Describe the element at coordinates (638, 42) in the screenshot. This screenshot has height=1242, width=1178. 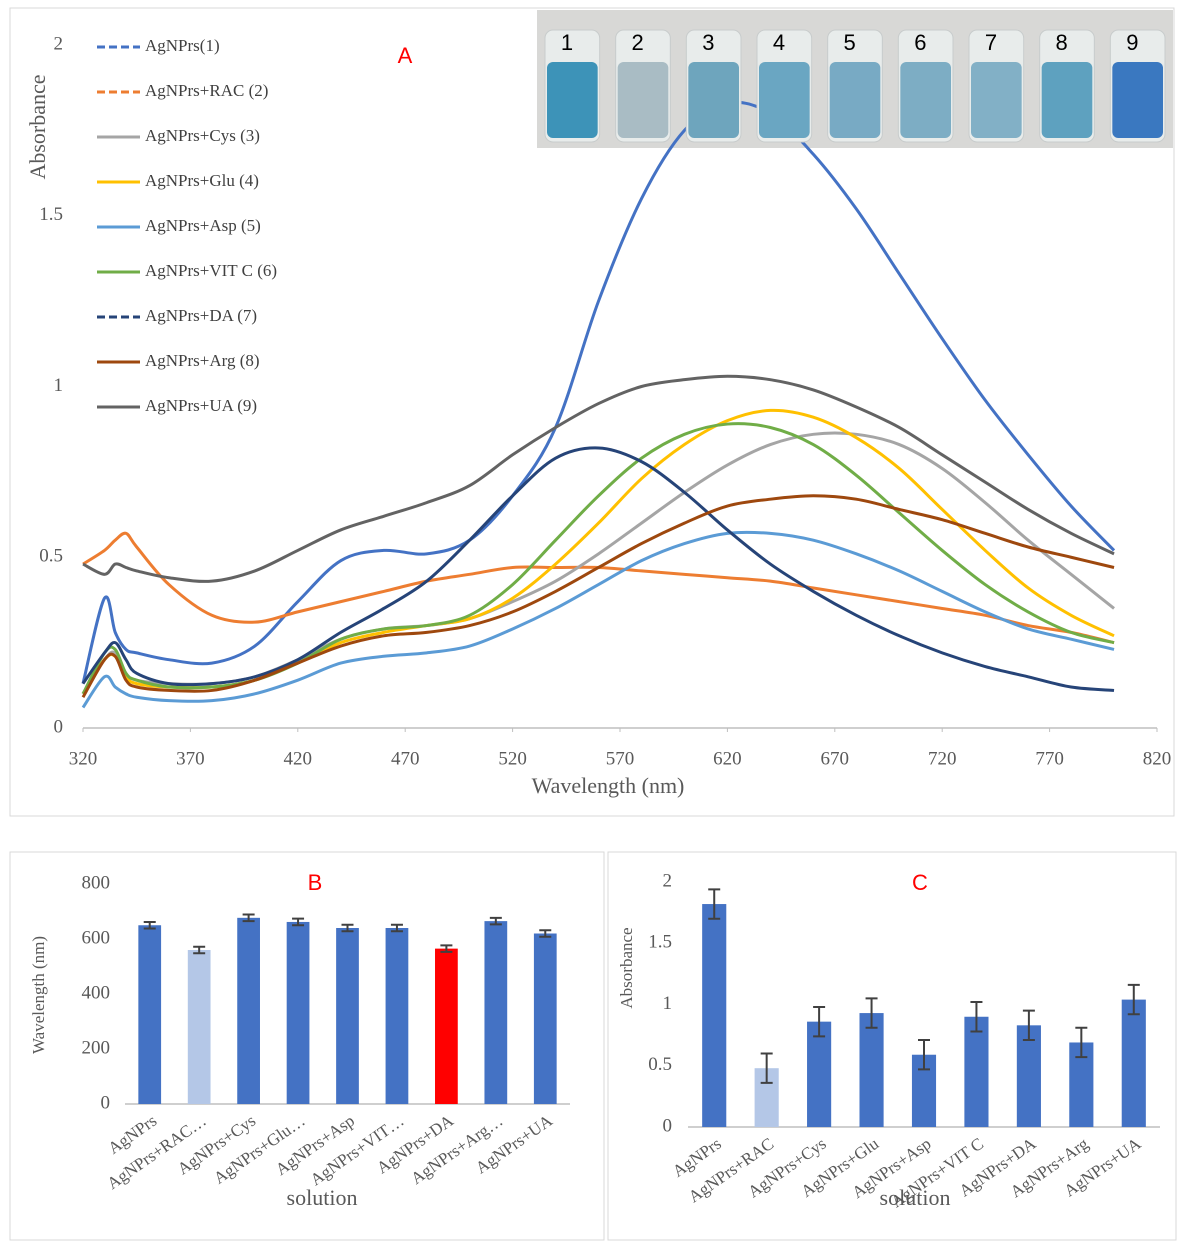
I see `vial-number: 2` at that location.